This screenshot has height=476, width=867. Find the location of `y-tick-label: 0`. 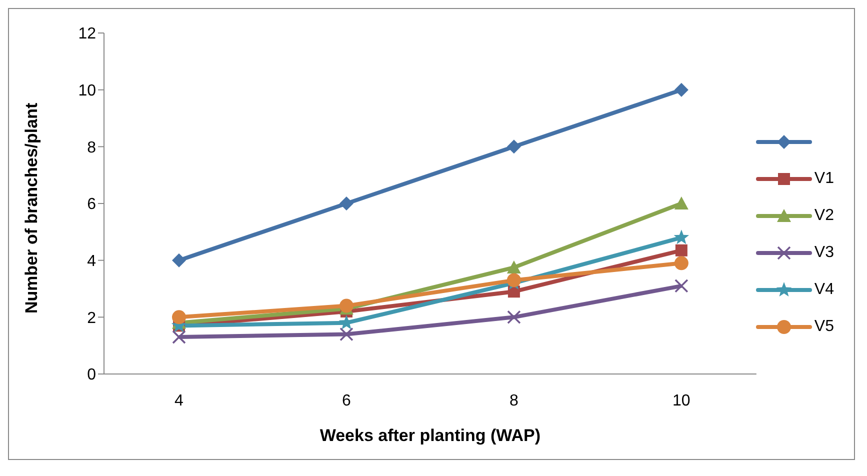

y-tick-label: 0 is located at coordinates (91, 375).